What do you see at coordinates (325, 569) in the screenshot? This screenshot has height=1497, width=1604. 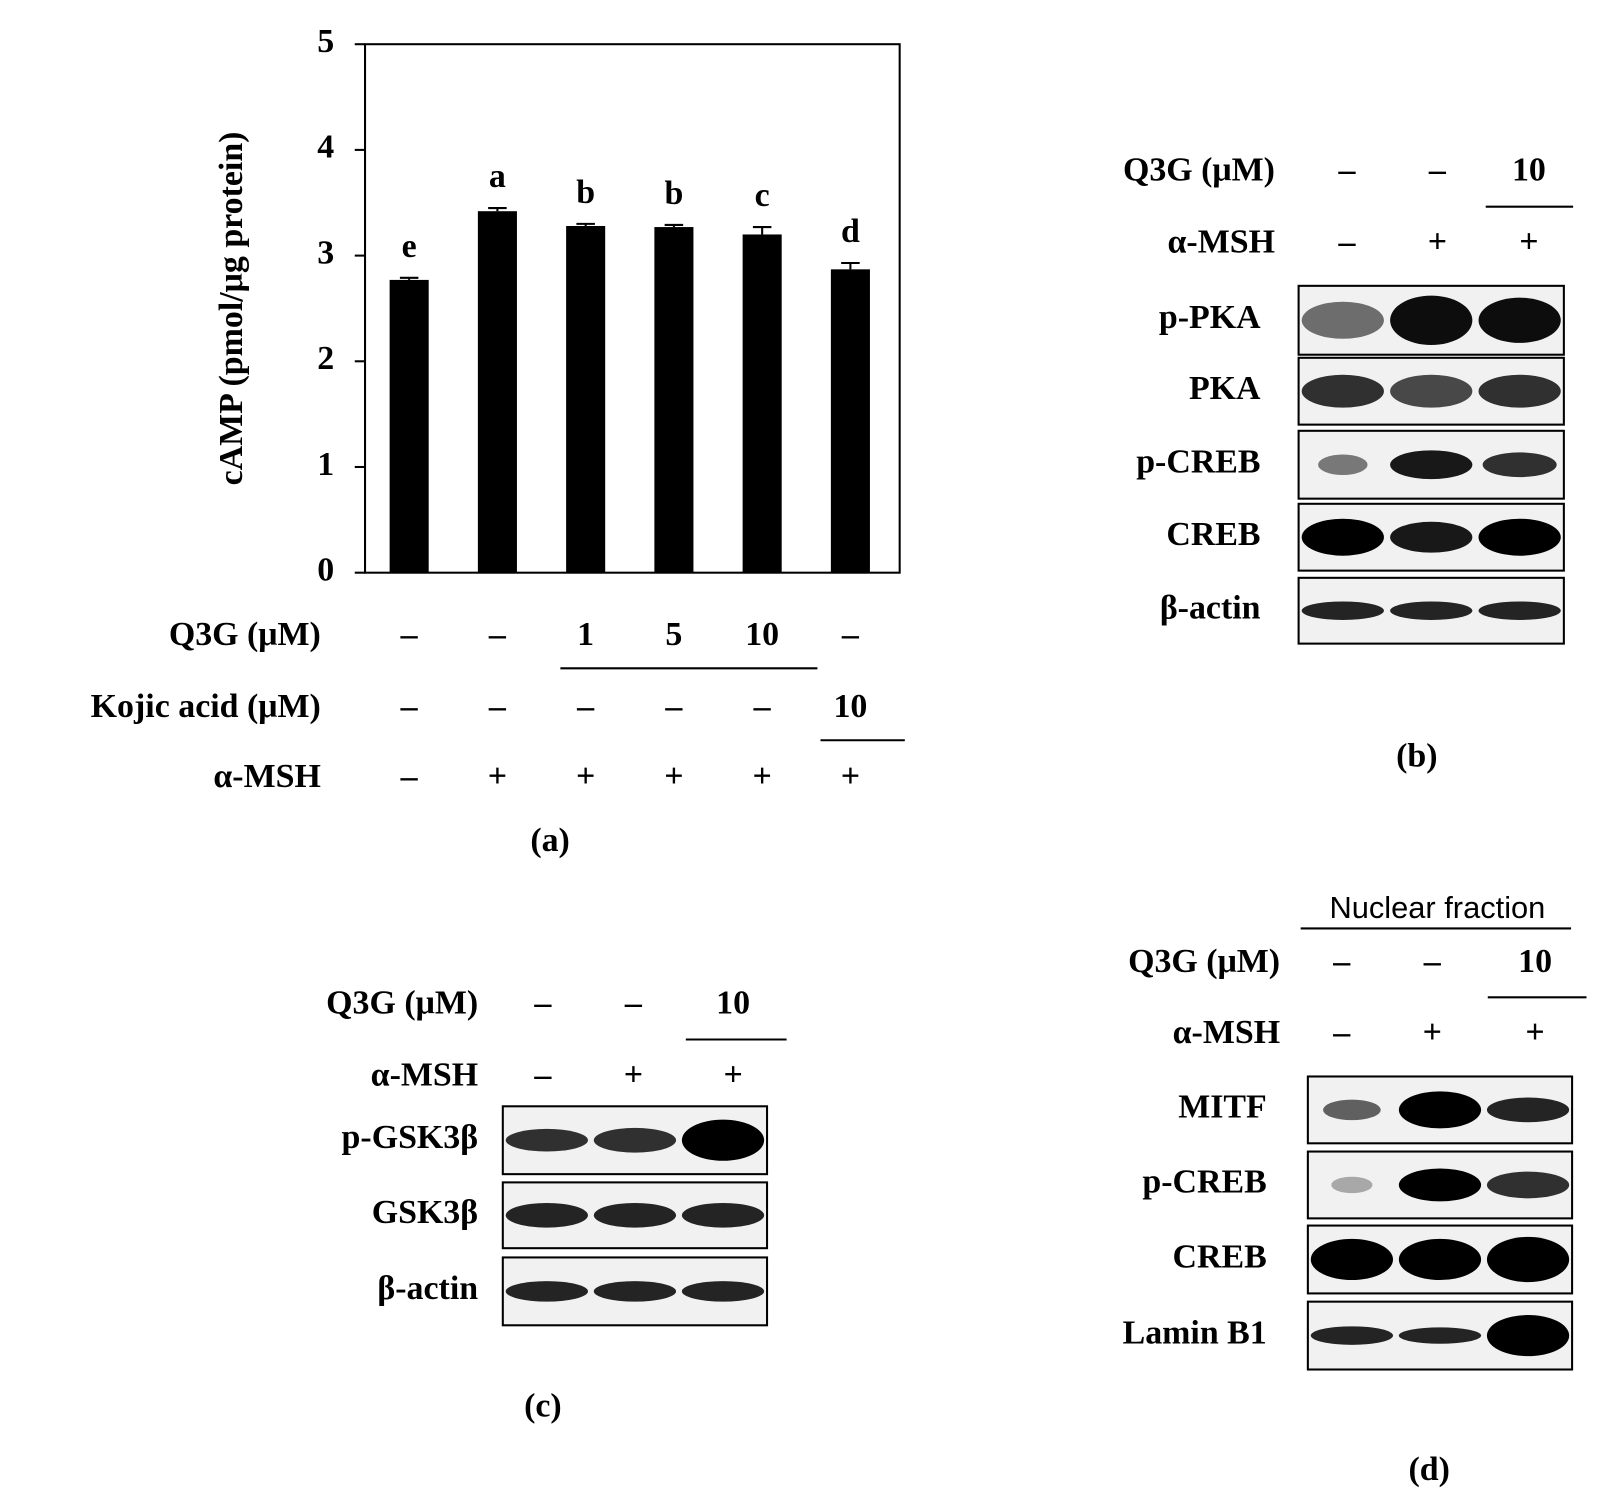 I see `y-tick-label: 0` at bounding box center [325, 569].